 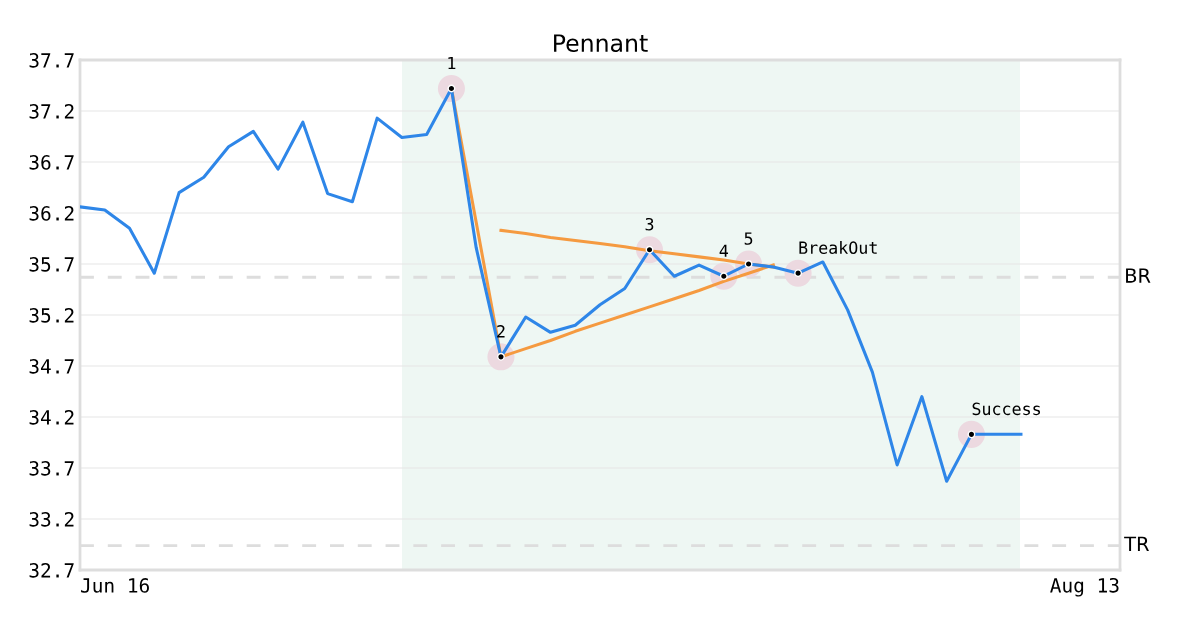 What do you see at coordinates (51, 417) in the screenshot?
I see `y-tick-label: 34.2` at bounding box center [51, 417].